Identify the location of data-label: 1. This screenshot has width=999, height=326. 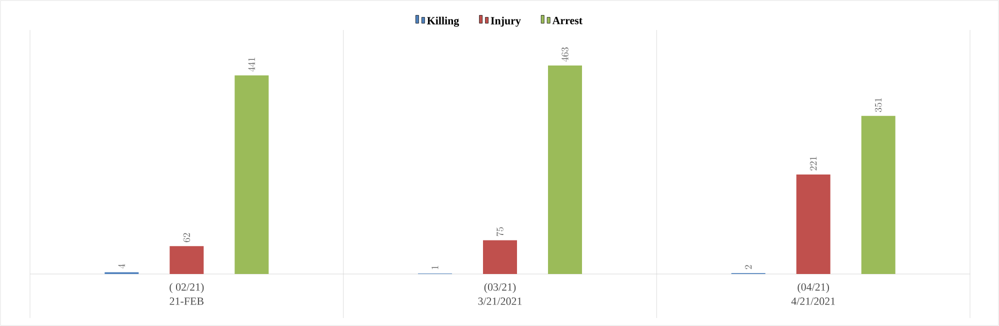
(435, 268).